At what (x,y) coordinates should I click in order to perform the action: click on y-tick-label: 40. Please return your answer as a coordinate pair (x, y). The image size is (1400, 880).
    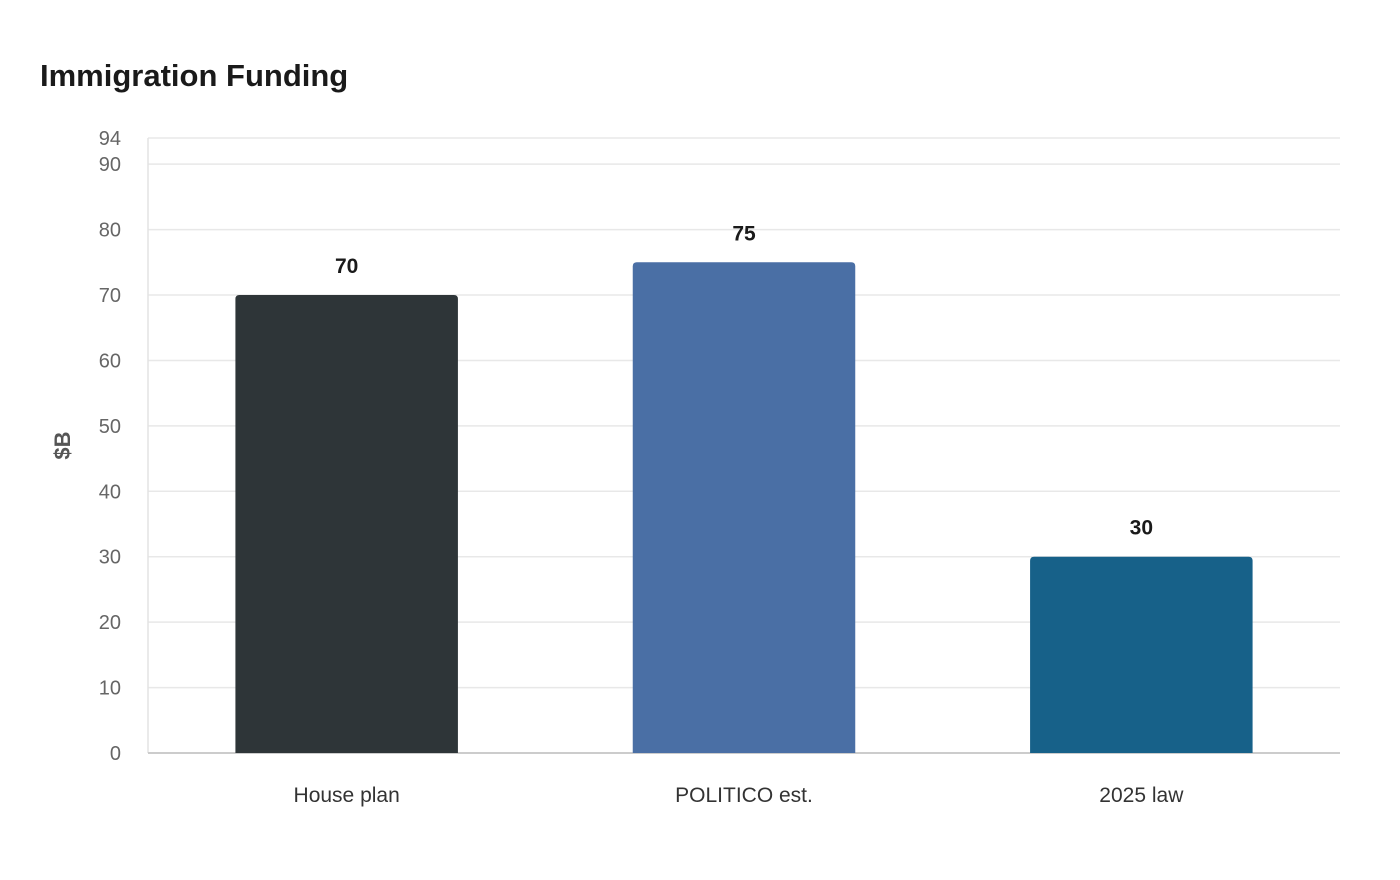
    Looking at the image, I should click on (110, 492).